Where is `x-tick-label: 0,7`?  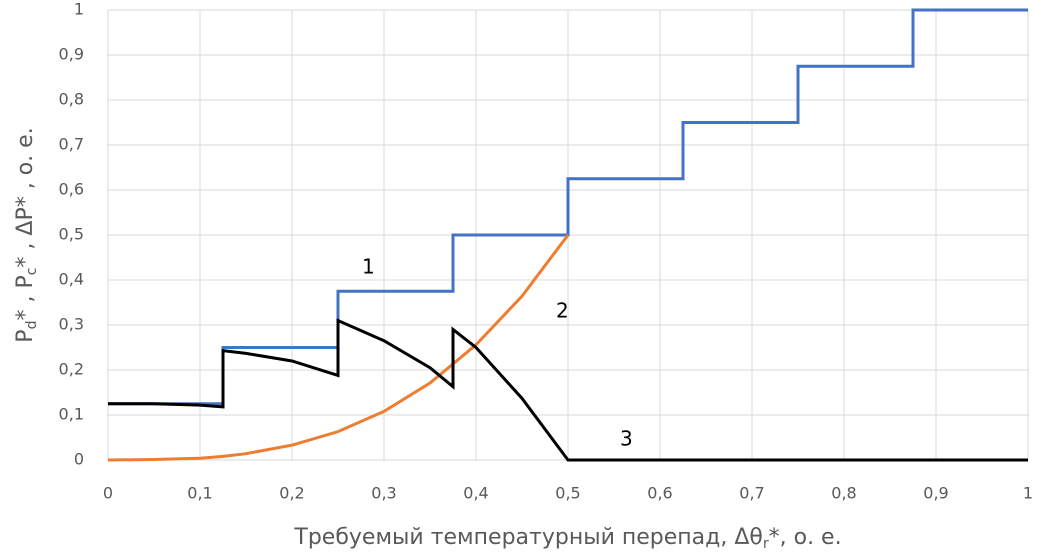 x-tick-label: 0,7 is located at coordinates (751, 493).